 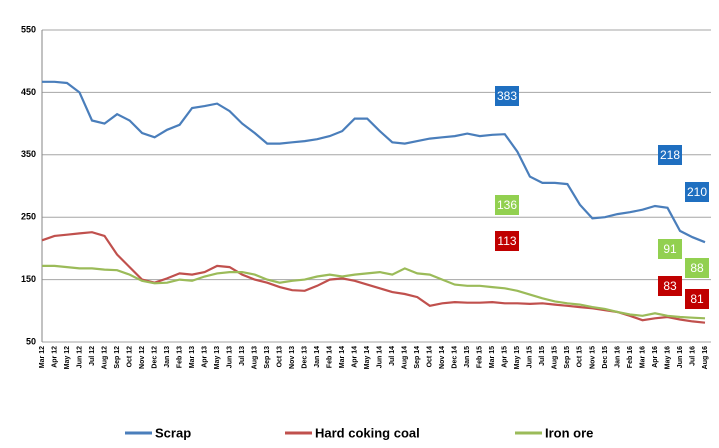 What do you see at coordinates (517, 357) in the screenshot?
I see `x-tick-label: May 15` at bounding box center [517, 357].